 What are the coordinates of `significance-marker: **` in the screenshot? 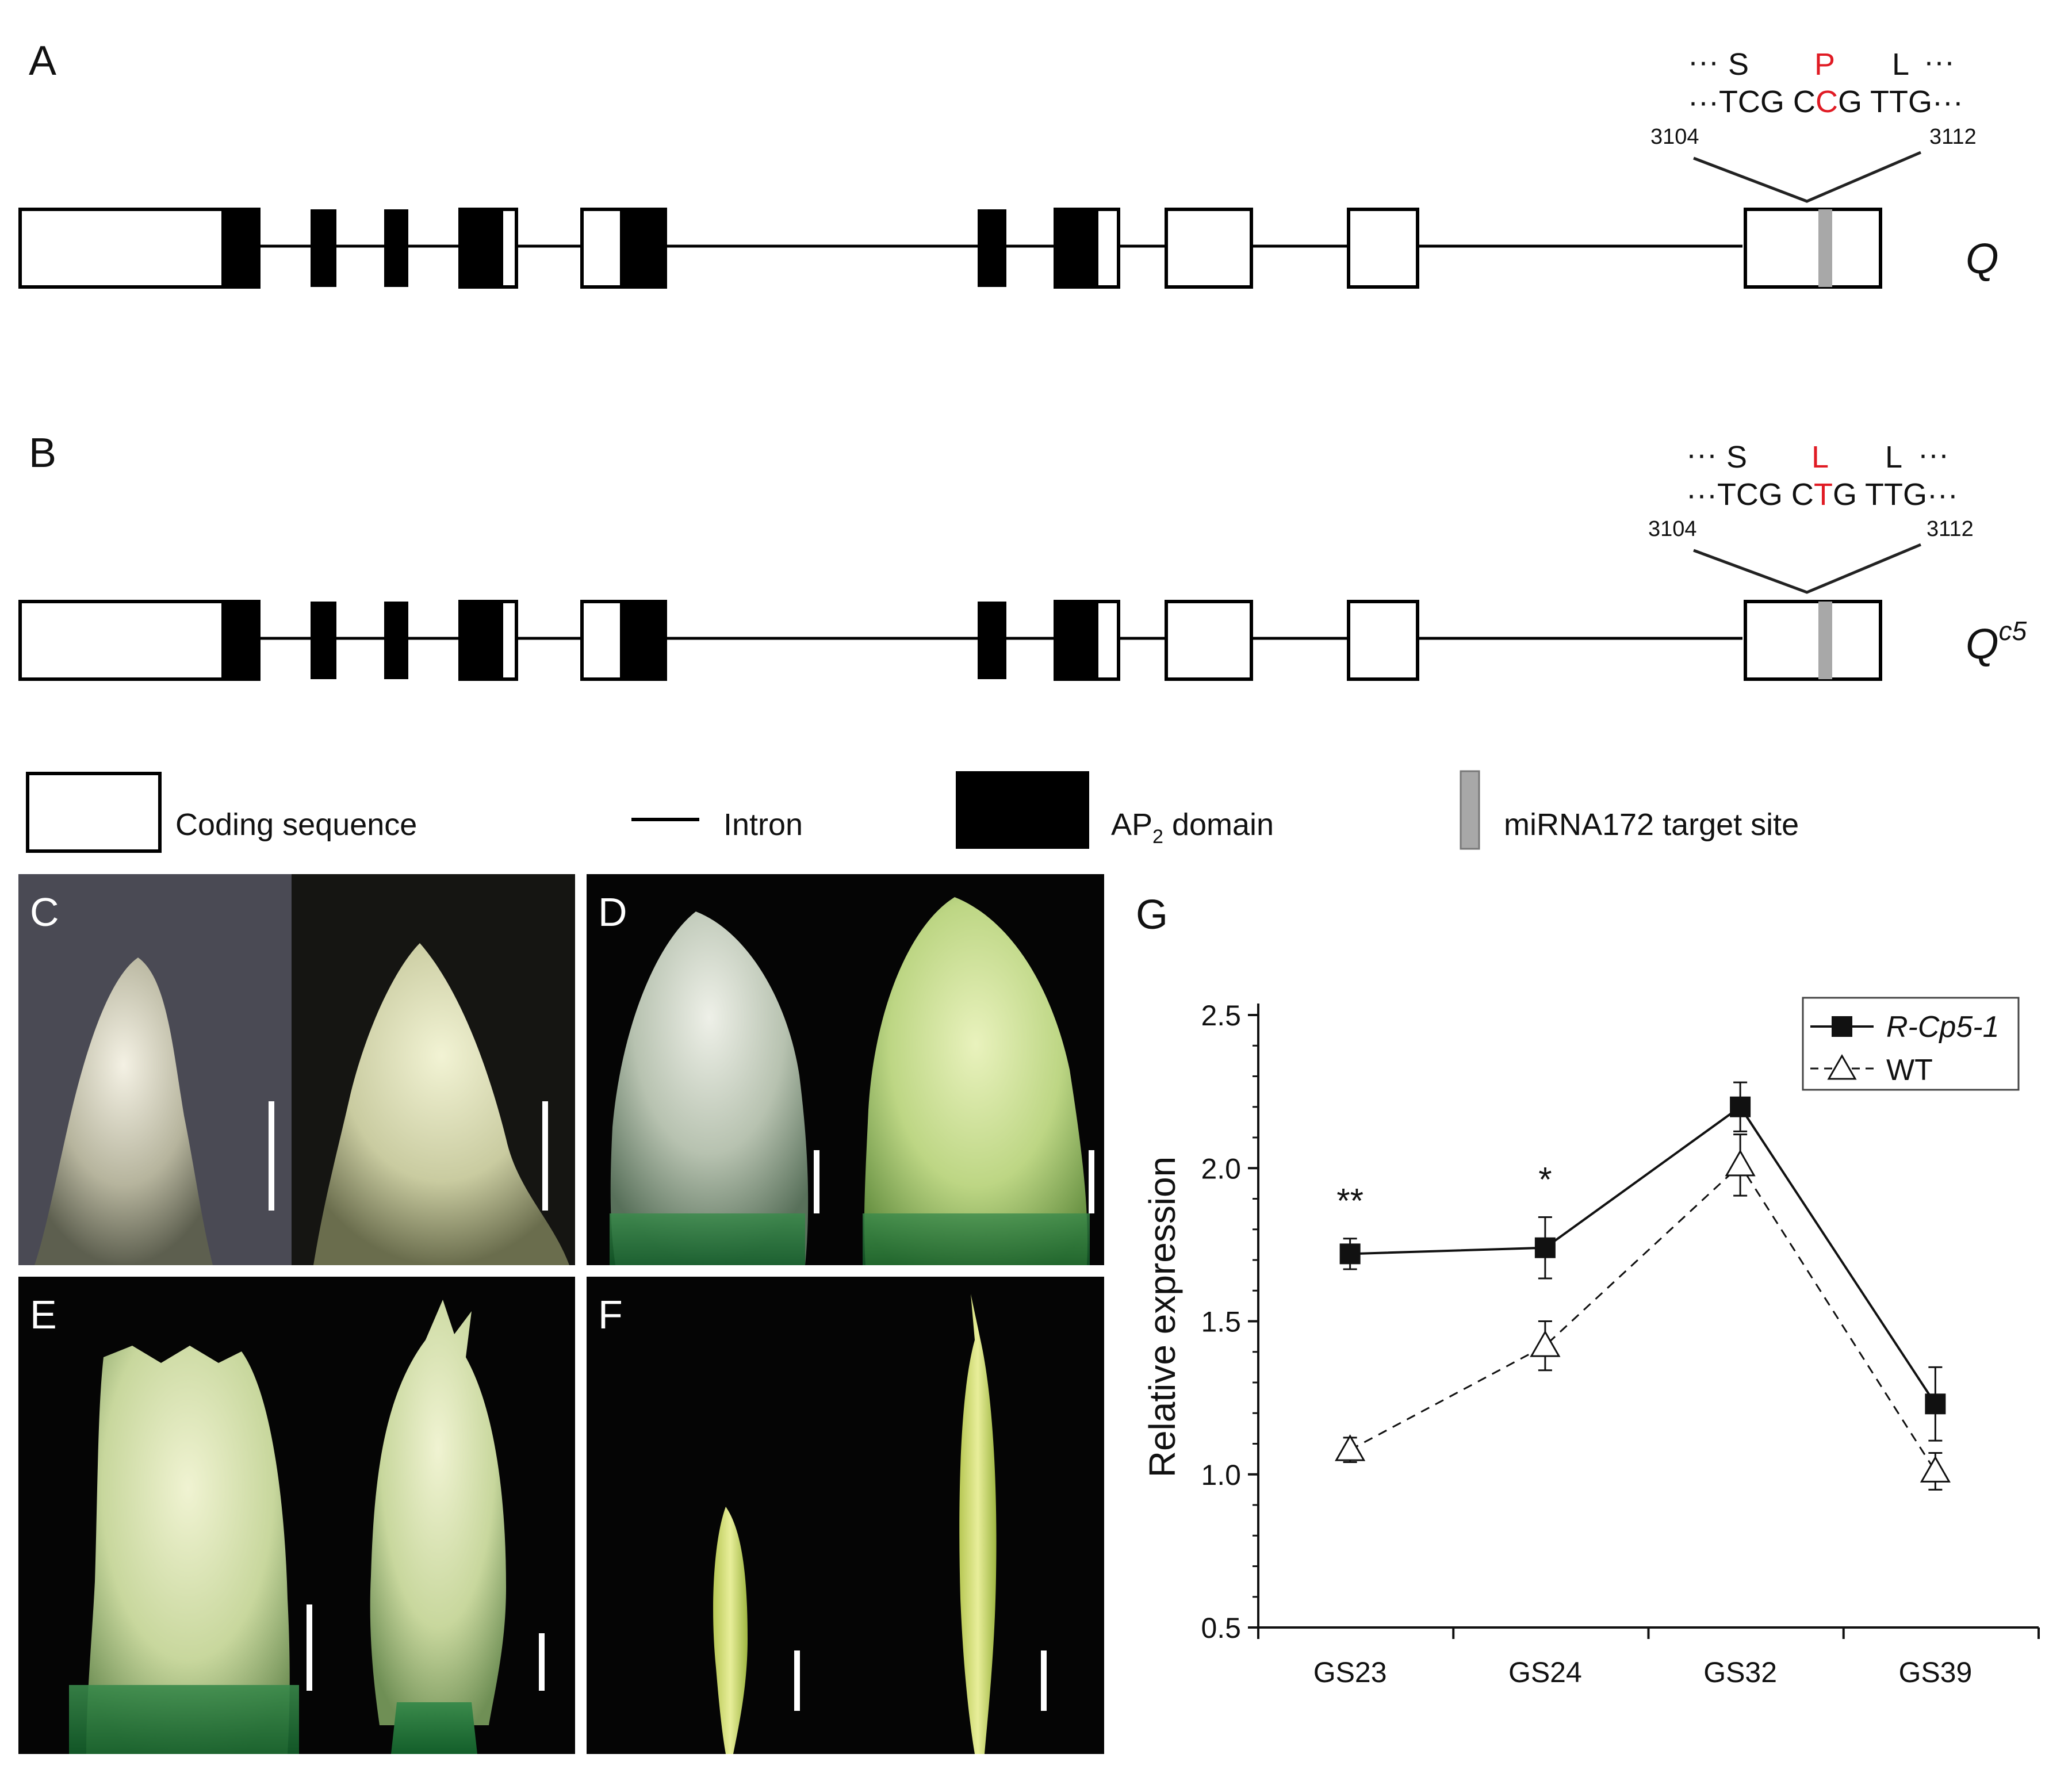 It's located at (1350, 1201).